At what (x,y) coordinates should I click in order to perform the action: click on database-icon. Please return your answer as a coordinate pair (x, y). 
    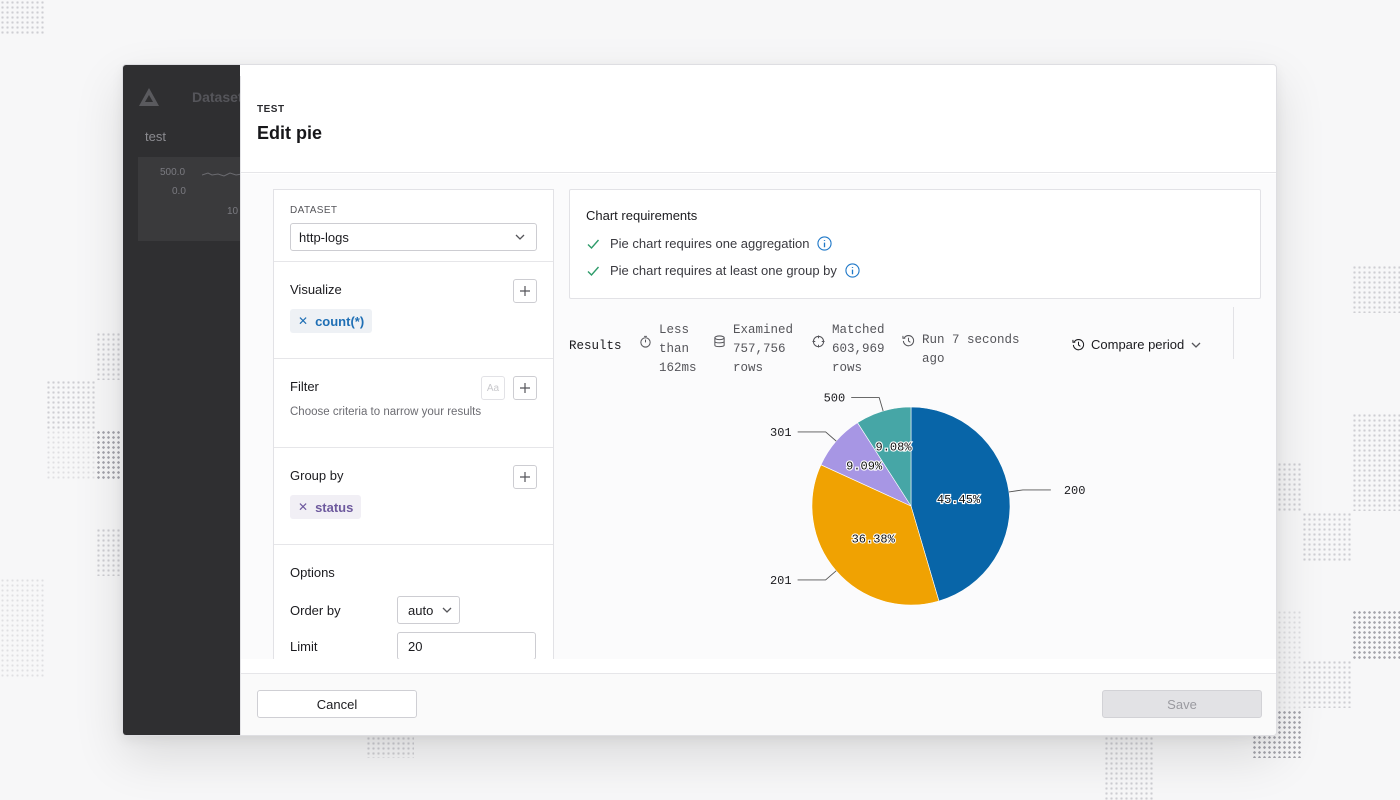
    Looking at the image, I should click on (719, 341).